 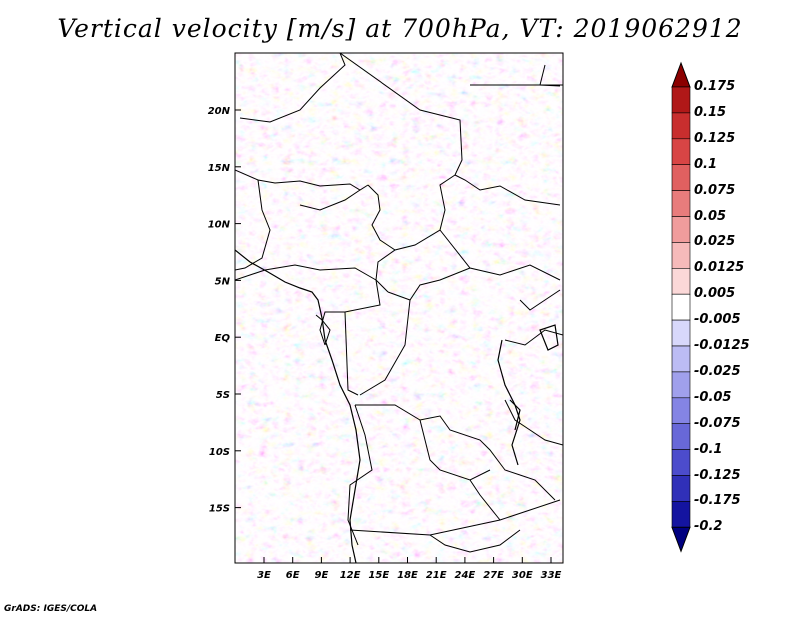 What do you see at coordinates (551, 575) in the screenshot?
I see `lon-tick-label: 33E` at bounding box center [551, 575].